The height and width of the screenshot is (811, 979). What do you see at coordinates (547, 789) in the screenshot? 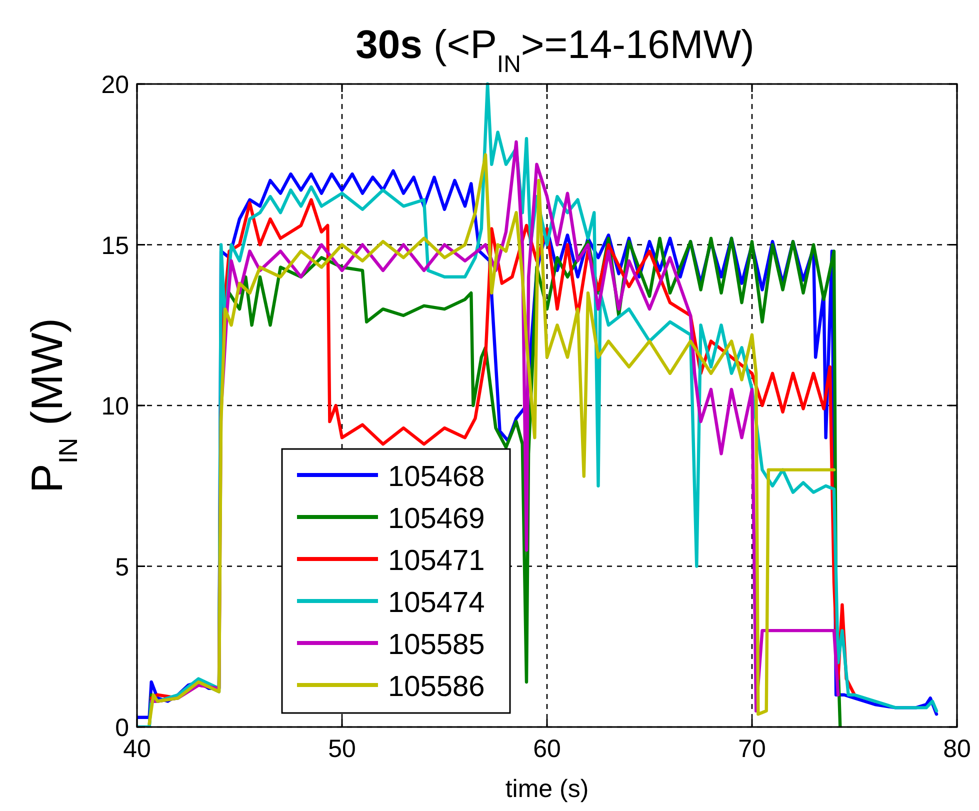
I see `x-axis-title: time (s)` at bounding box center [547, 789].